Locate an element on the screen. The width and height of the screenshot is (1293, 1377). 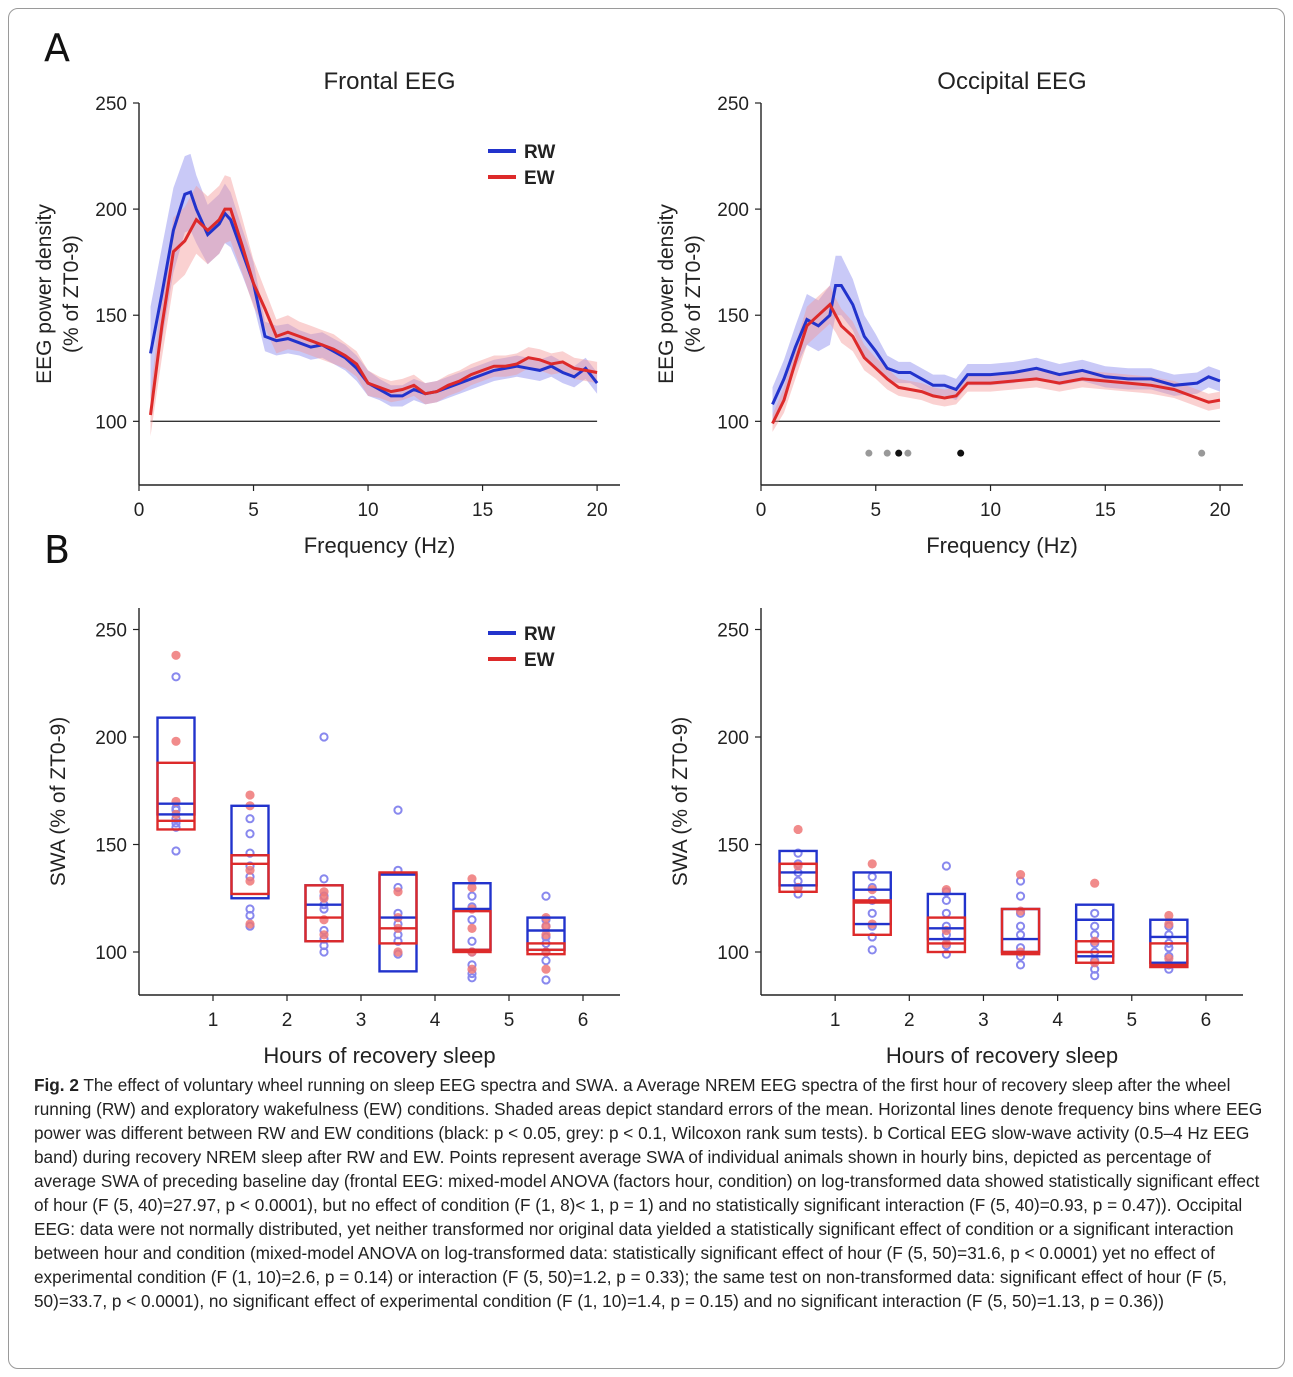
series-line-rw is located at coordinates (996, 345).